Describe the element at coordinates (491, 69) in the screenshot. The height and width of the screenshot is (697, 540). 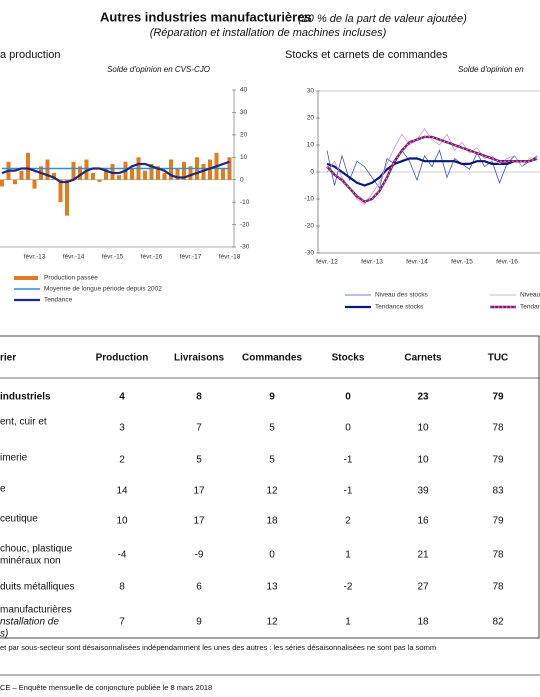
I see `chart-subtitle: Solde d'opinion en` at that location.